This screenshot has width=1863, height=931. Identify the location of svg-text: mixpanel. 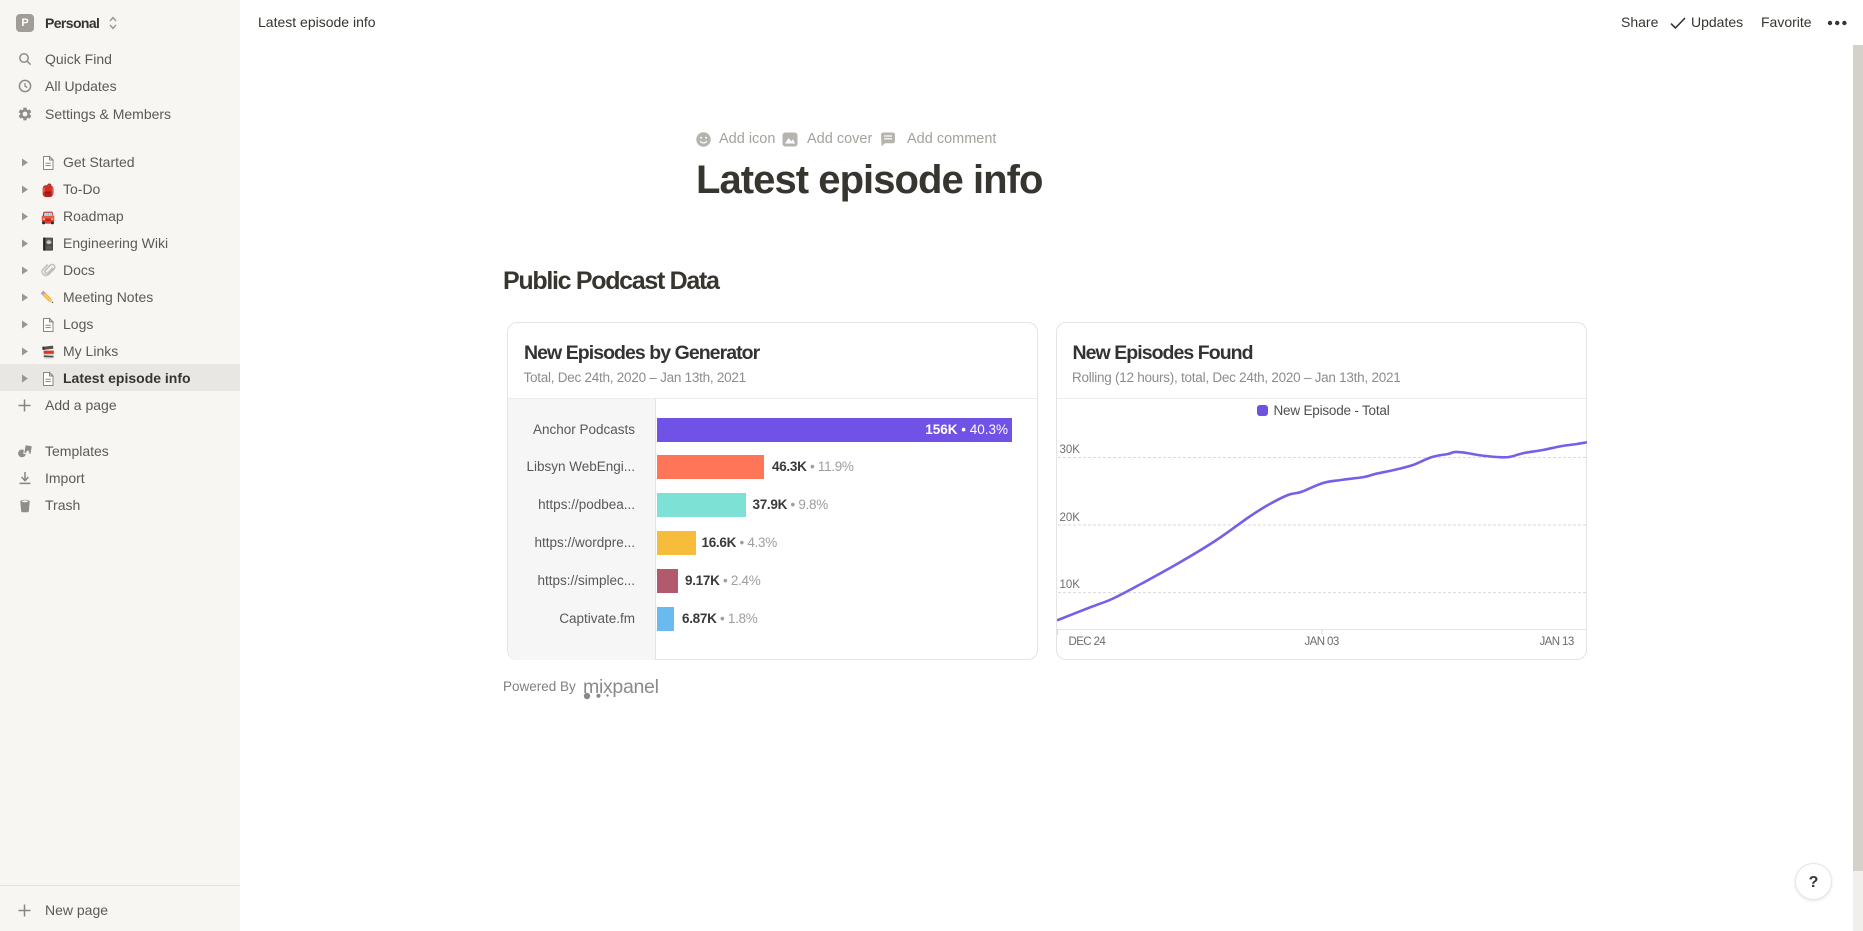
(621, 687).